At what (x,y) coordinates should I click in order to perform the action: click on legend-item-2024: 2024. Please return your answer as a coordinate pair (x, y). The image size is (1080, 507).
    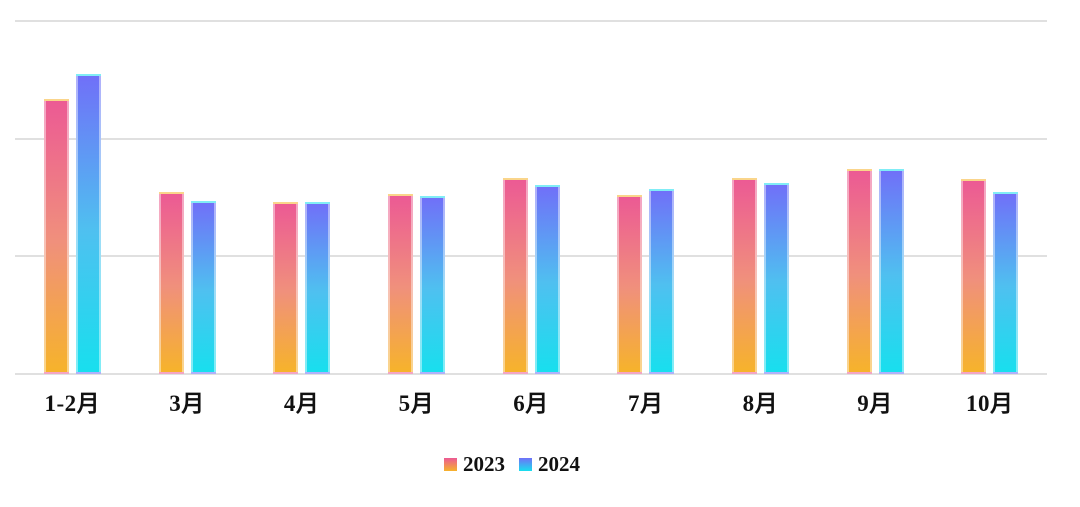
    Looking at the image, I should click on (549, 464).